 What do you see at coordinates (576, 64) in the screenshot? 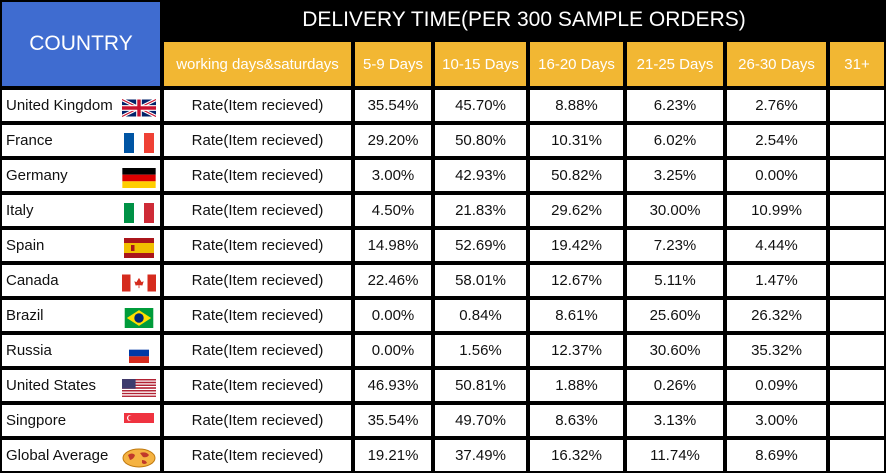
I see `column-header-3: 16-20 Days` at bounding box center [576, 64].